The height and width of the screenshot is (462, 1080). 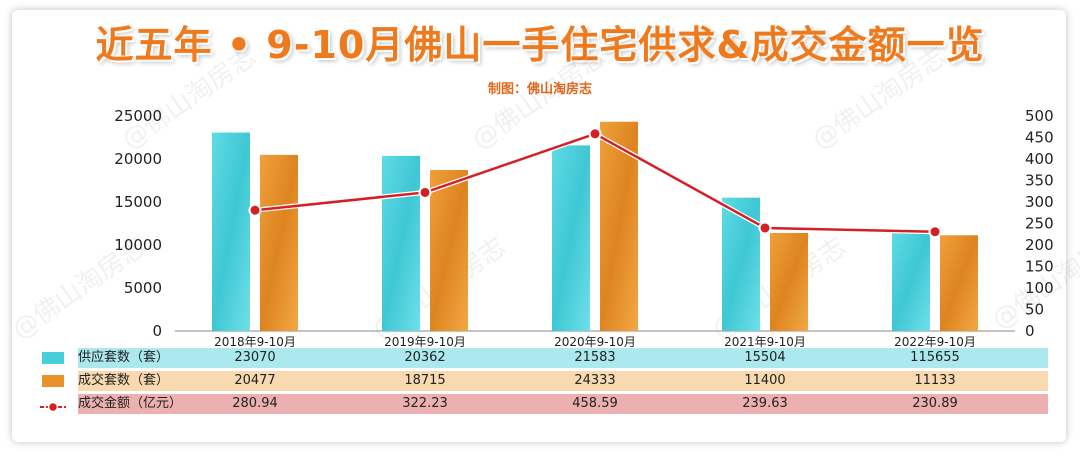 What do you see at coordinates (138, 202) in the screenshot?
I see `y-left-tick-label: 15000` at bounding box center [138, 202].